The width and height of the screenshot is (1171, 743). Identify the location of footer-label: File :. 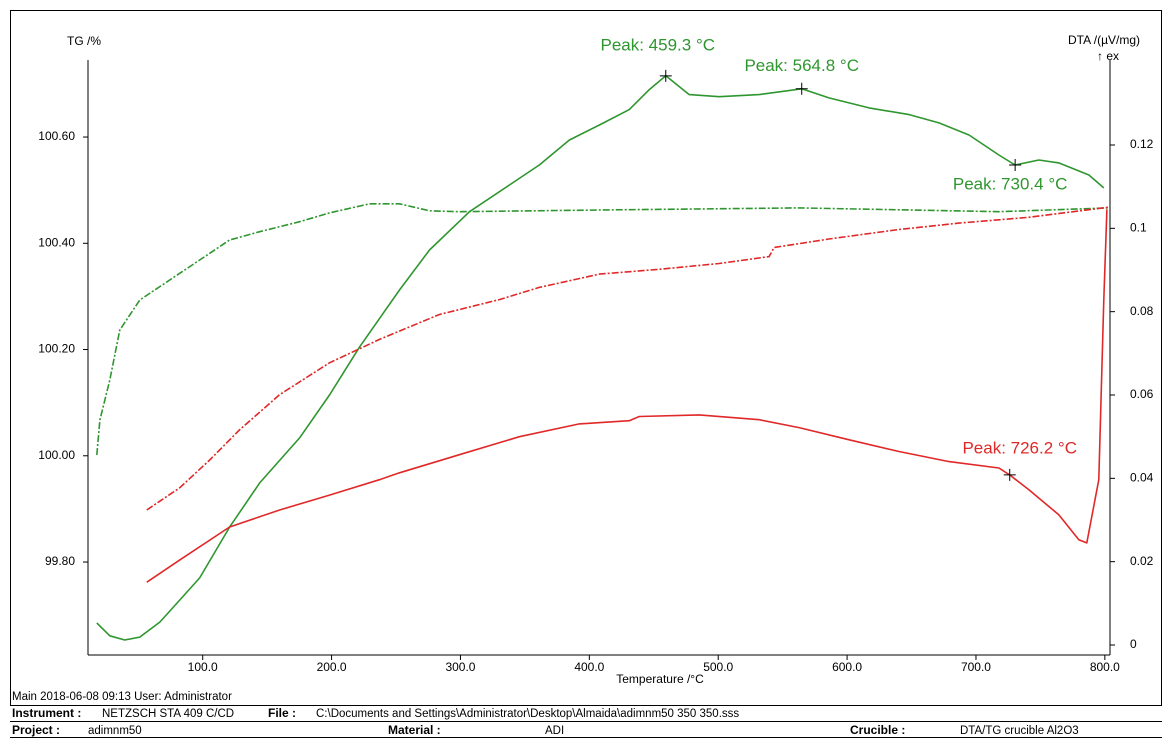
(282, 713).